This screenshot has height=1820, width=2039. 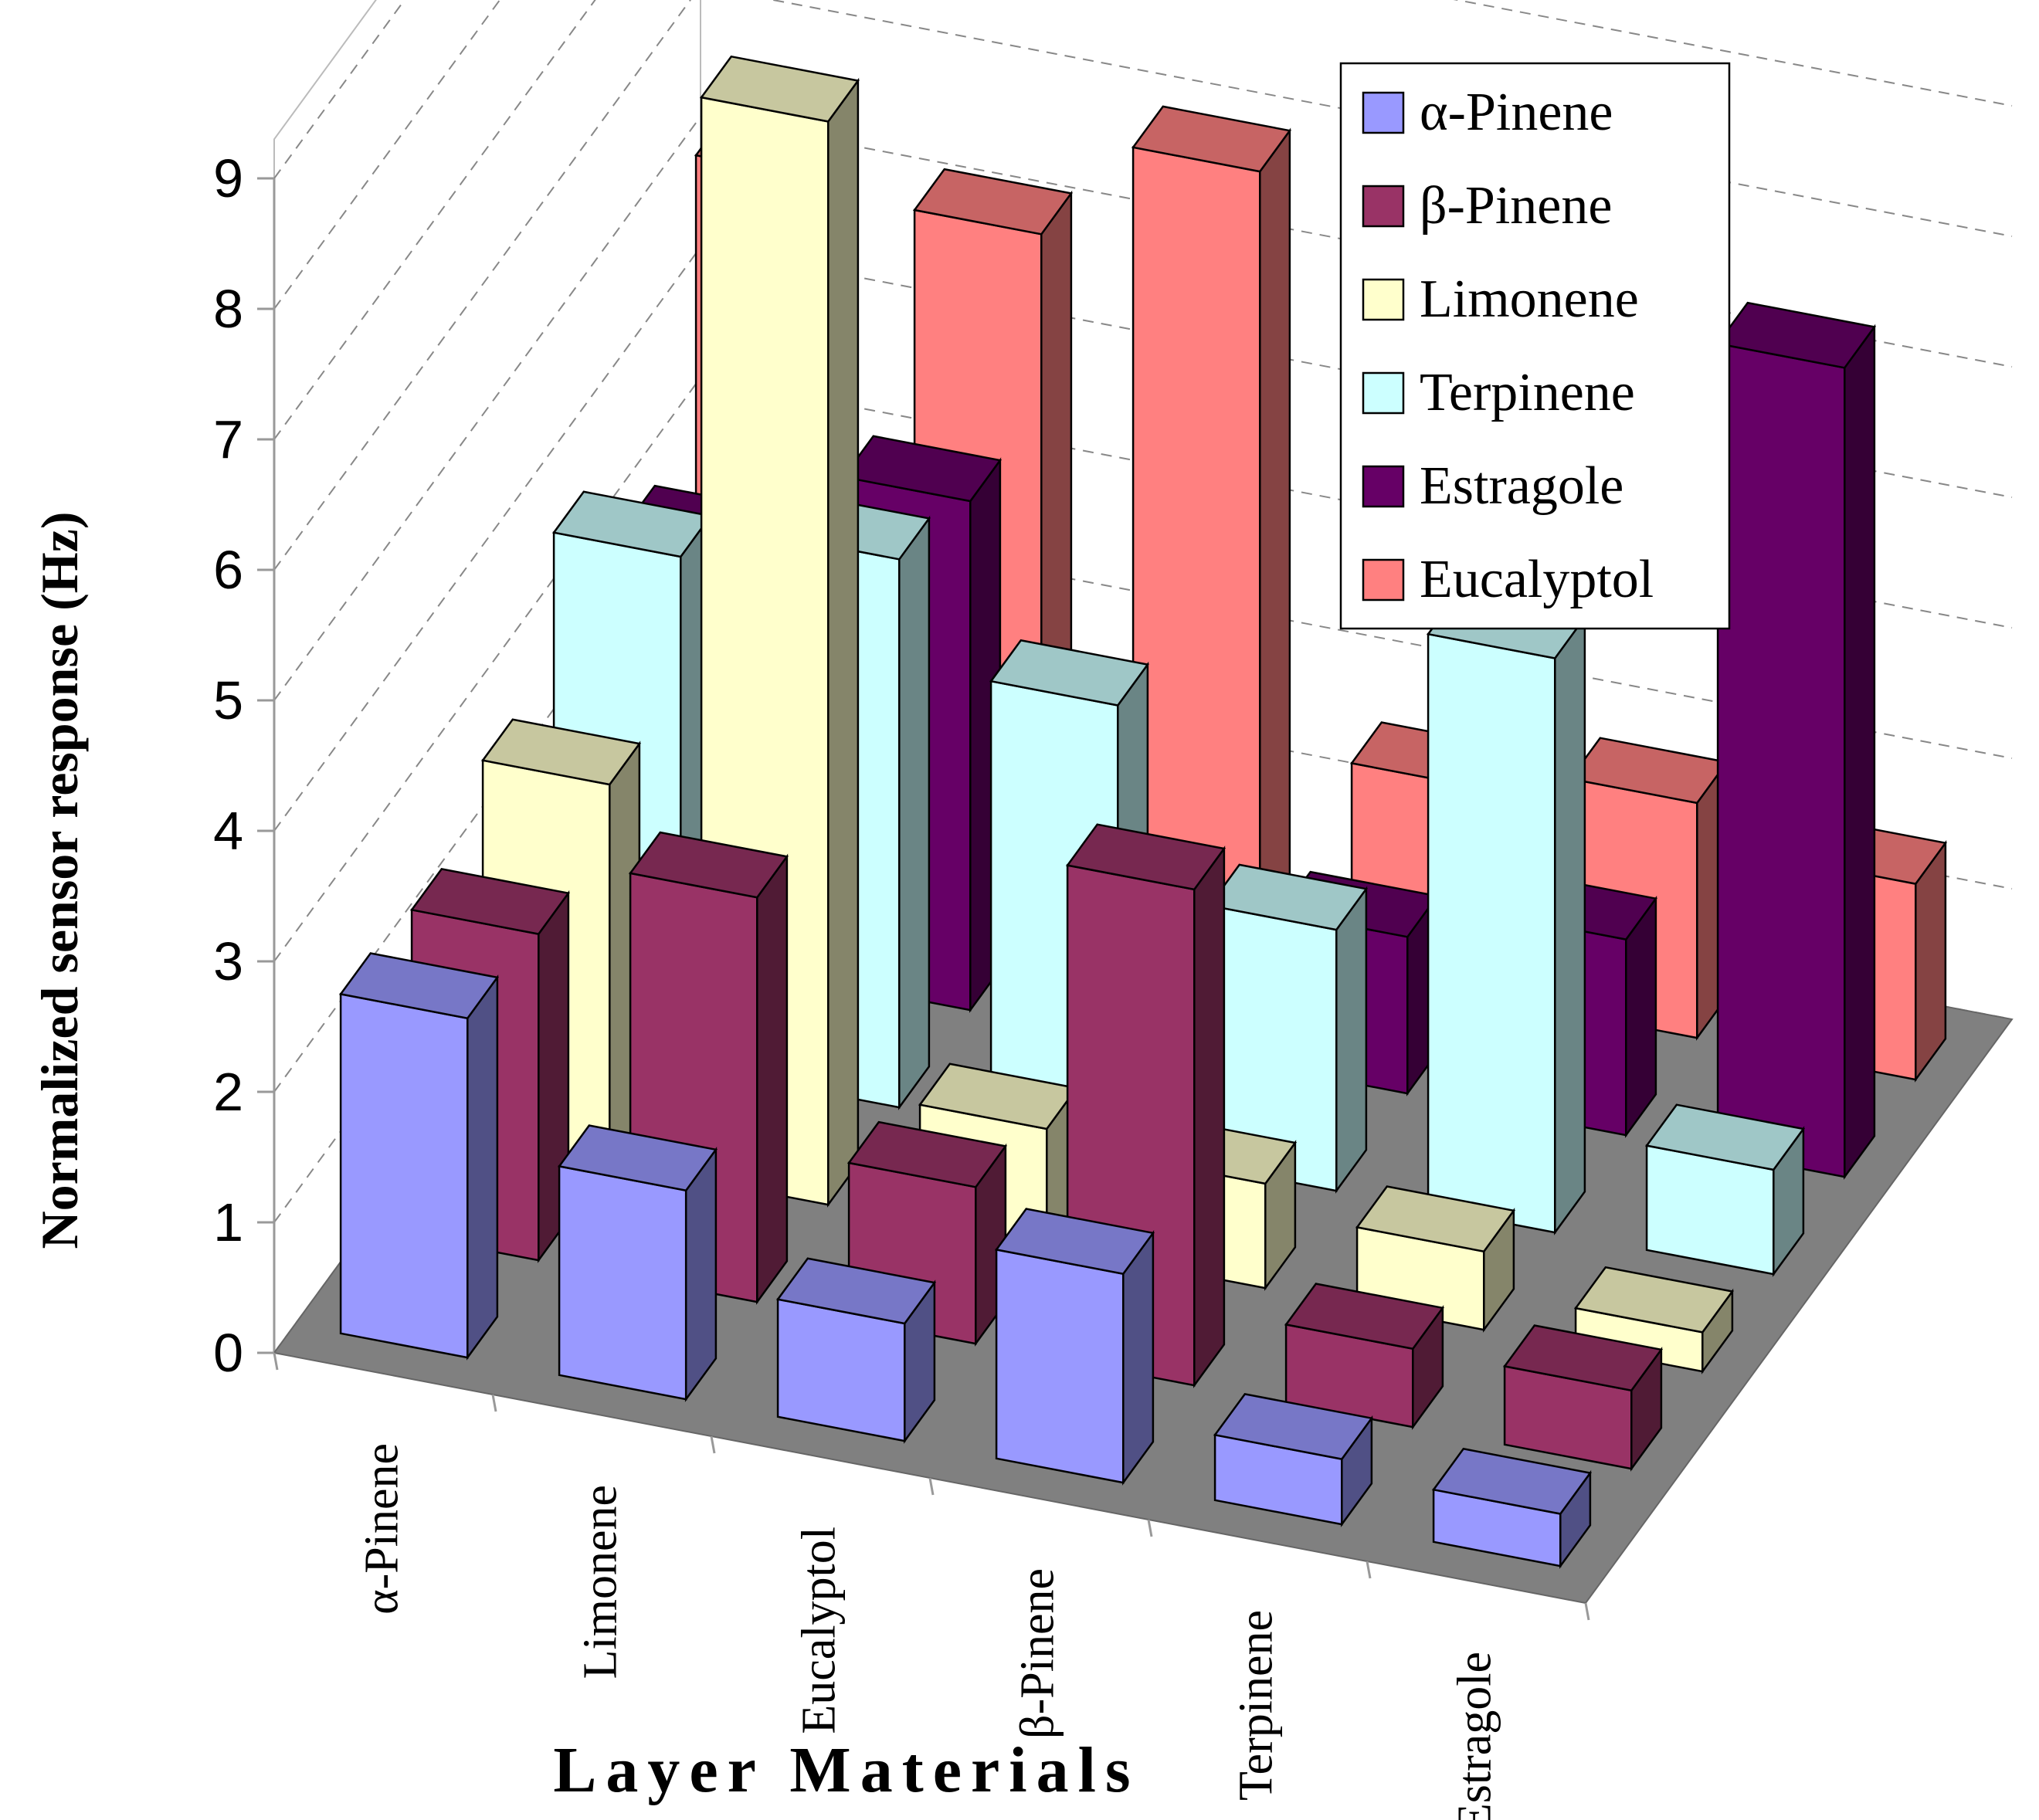 What do you see at coordinates (228, 1222) in the screenshot?
I see `y-tick-label: 1` at bounding box center [228, 1222].